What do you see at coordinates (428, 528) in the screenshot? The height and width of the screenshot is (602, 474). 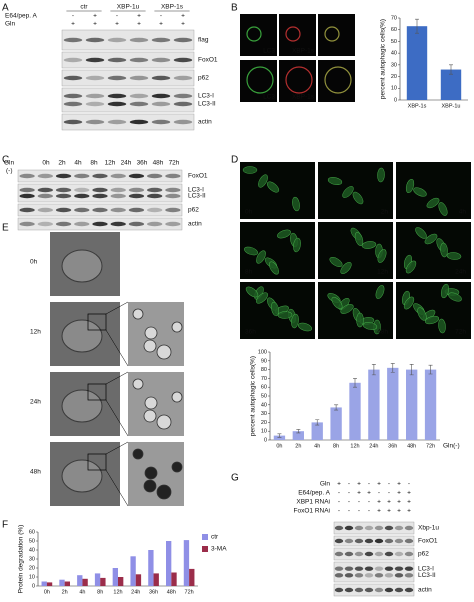 I see `band-label: Xbp-1u` at bounding box center [428, 528].